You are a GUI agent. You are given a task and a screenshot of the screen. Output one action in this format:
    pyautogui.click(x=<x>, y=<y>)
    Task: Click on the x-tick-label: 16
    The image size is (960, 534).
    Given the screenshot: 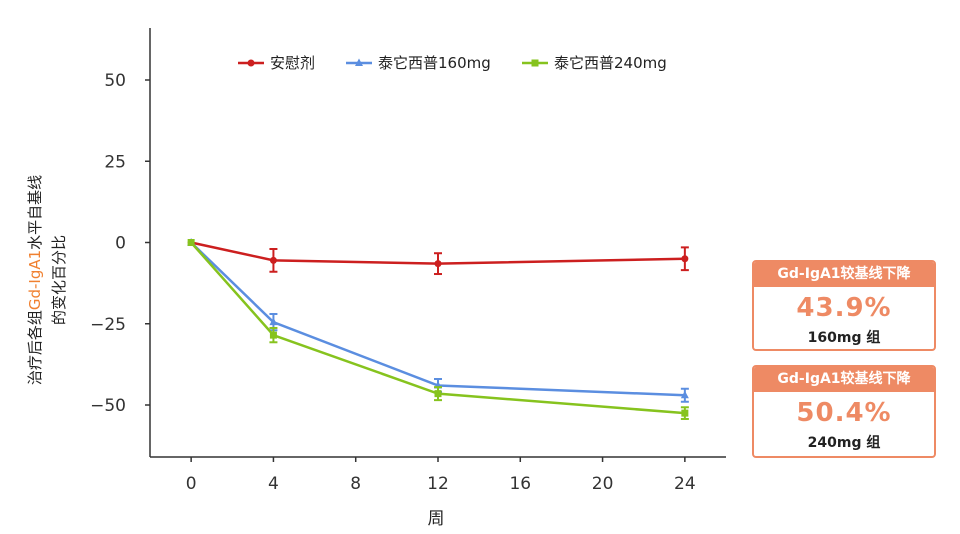 What is the action you would take?
    pyautogui.click(x=520, y=484)
    